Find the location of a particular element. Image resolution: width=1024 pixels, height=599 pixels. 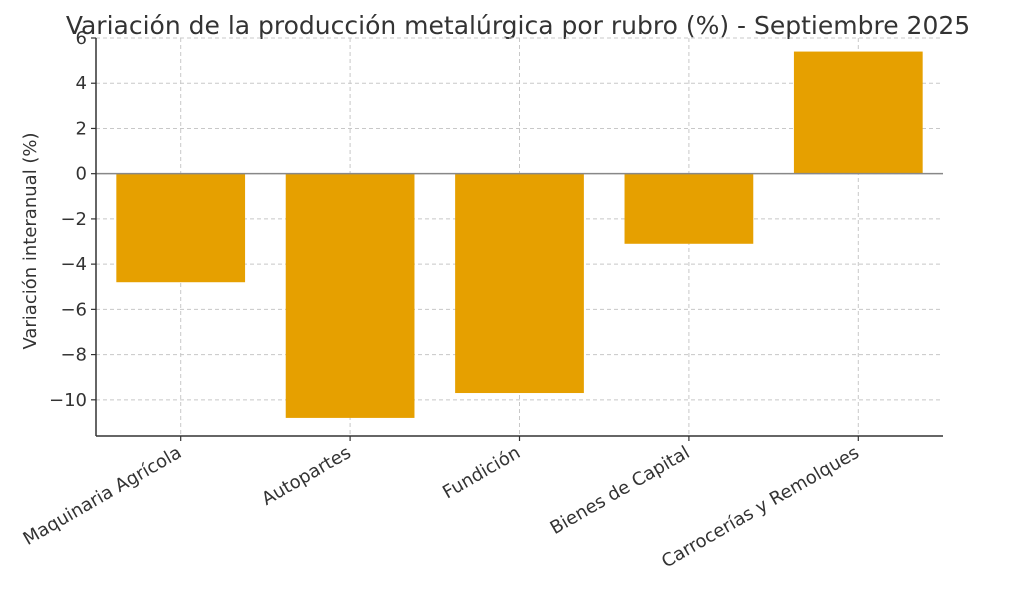

y-axis-label: Variación interanual (%) is located at coordinates (30, 240).